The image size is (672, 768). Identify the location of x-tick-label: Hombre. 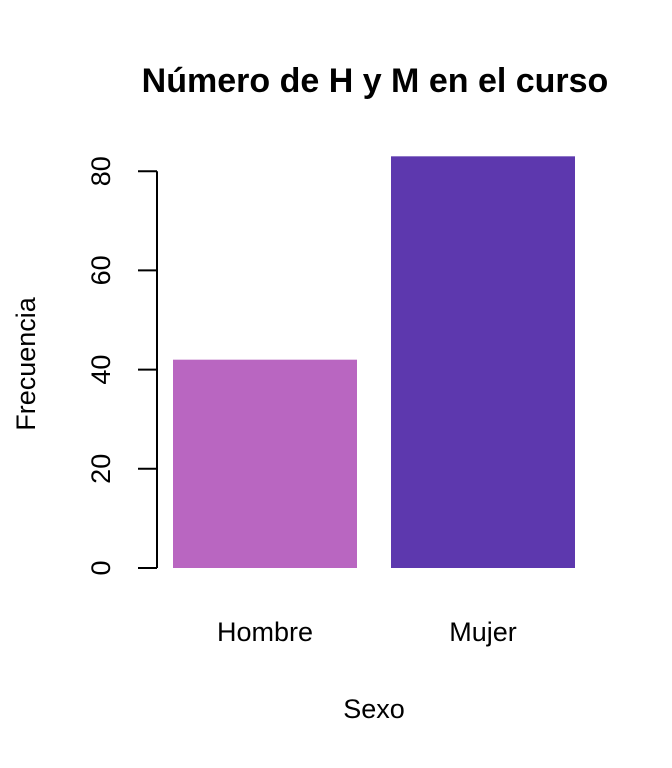
(265, 632).